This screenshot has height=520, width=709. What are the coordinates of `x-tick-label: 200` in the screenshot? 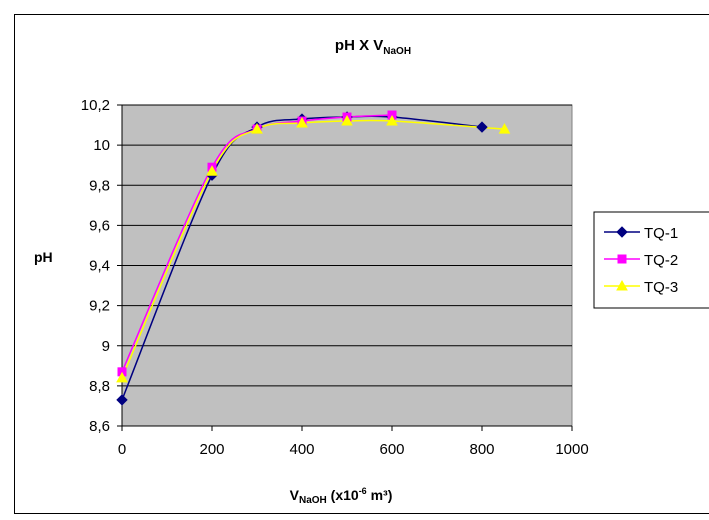 It's located at (211, 449).